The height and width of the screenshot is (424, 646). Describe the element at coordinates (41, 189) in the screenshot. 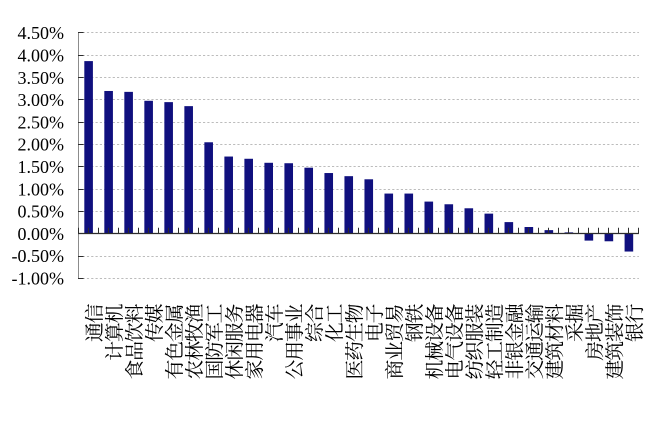

I see `svg-text: 1.00%` at that location.